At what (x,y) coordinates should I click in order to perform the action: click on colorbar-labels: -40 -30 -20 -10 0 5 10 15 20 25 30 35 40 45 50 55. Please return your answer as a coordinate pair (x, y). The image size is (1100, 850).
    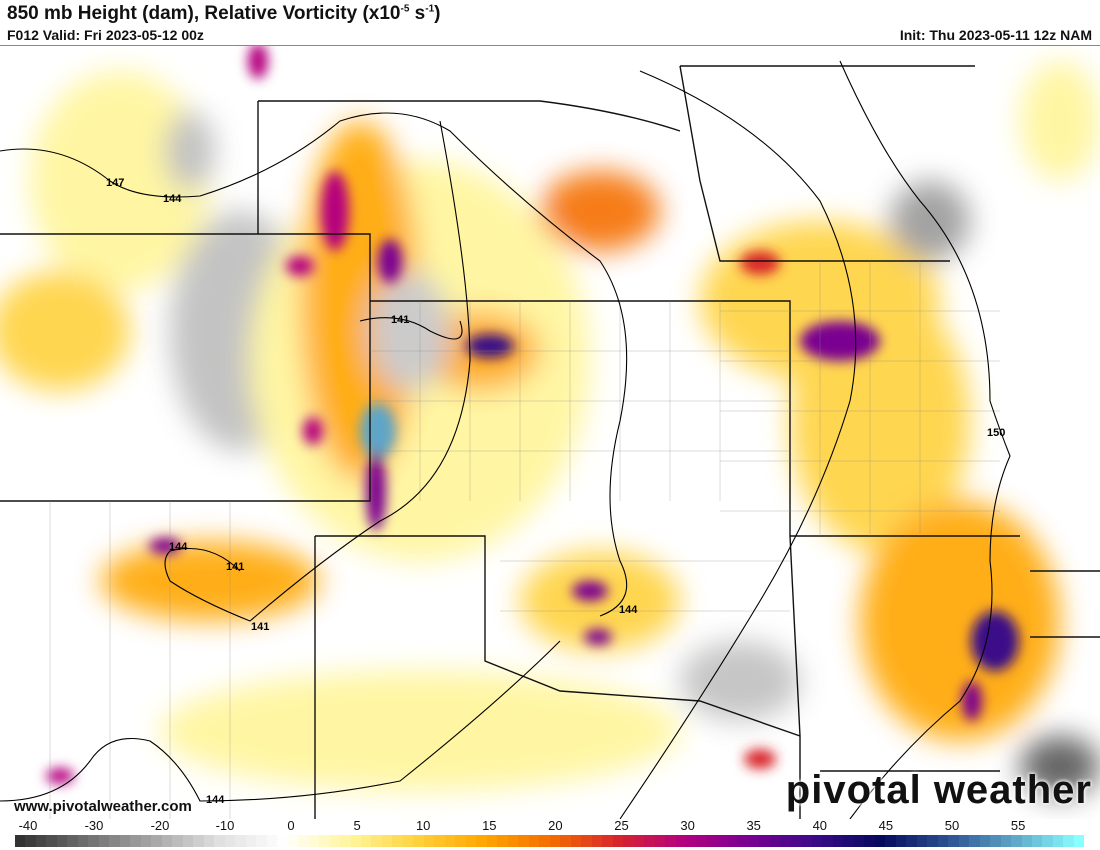
    Looking at the image, I should click on (550, 826).